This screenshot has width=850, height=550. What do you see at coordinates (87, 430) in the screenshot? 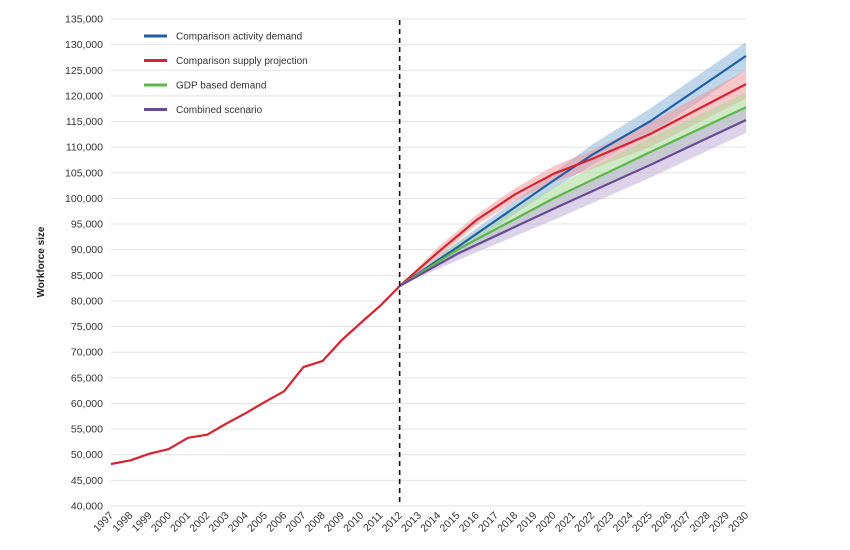
I see `y-tick-label: 55,000` at bounding box center [87, 430].